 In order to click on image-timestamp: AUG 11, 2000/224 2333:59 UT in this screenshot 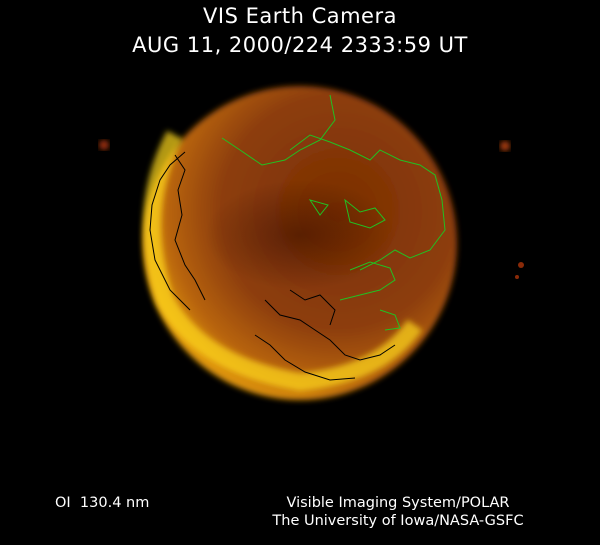, I will do `click(300, 45)`.